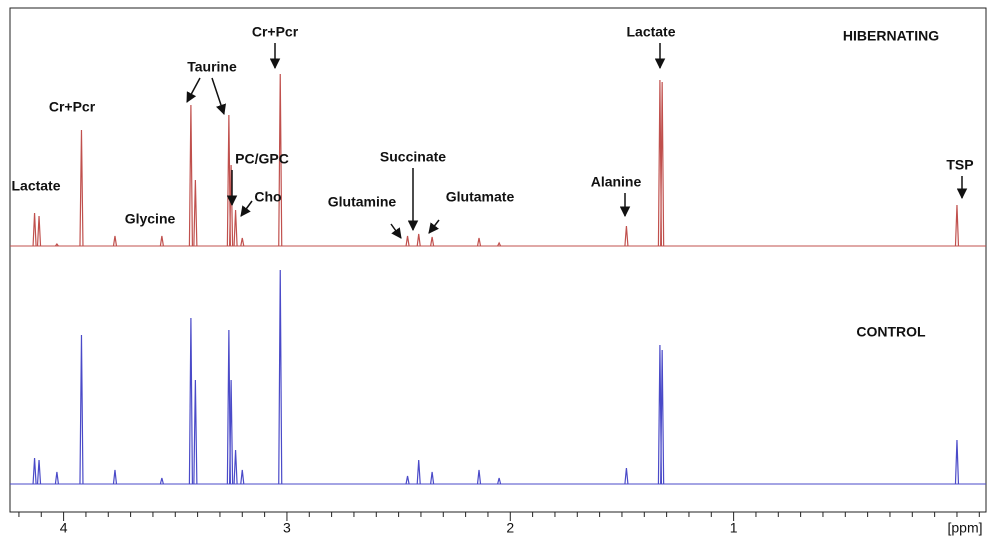 This screenshot has width=990, height=545. Describe the element at coordinates (362, 202) in the screenshot. I see `annotation: Glutamine` at that location.